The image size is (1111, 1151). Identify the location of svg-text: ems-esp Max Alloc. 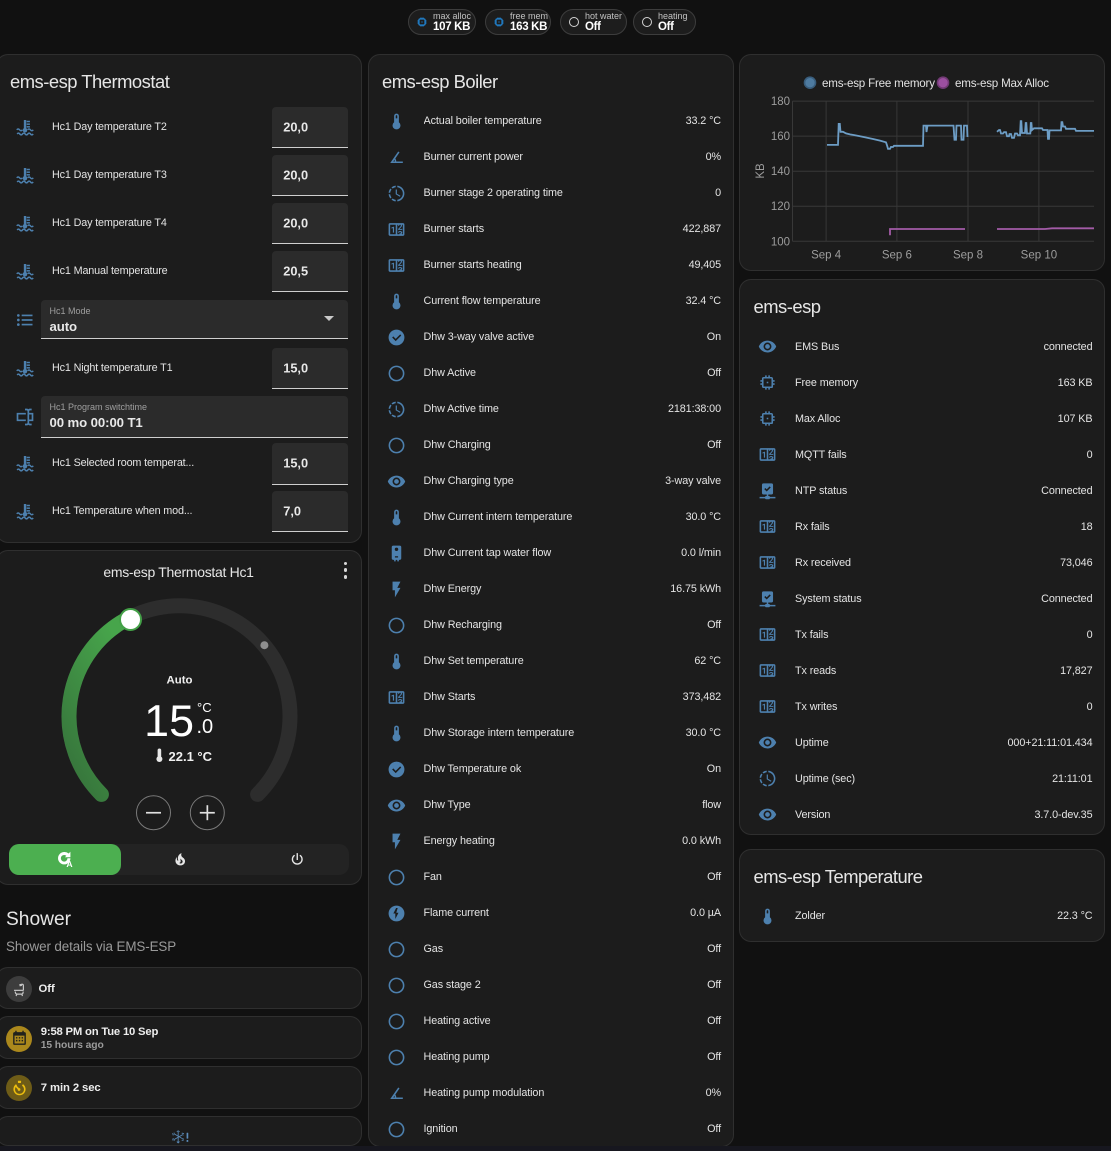
(1002, 82).